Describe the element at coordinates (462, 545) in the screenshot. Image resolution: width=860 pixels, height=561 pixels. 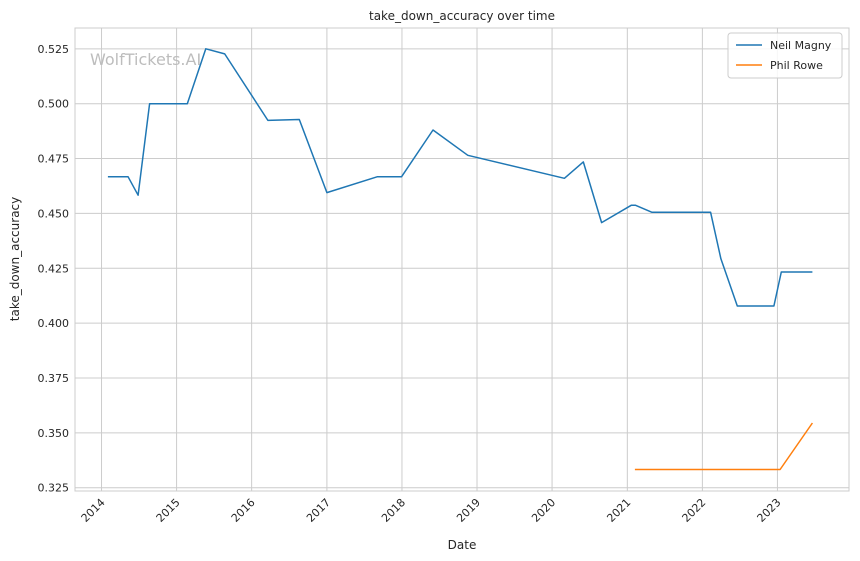
I see `x-axis-label: Date` at that location.